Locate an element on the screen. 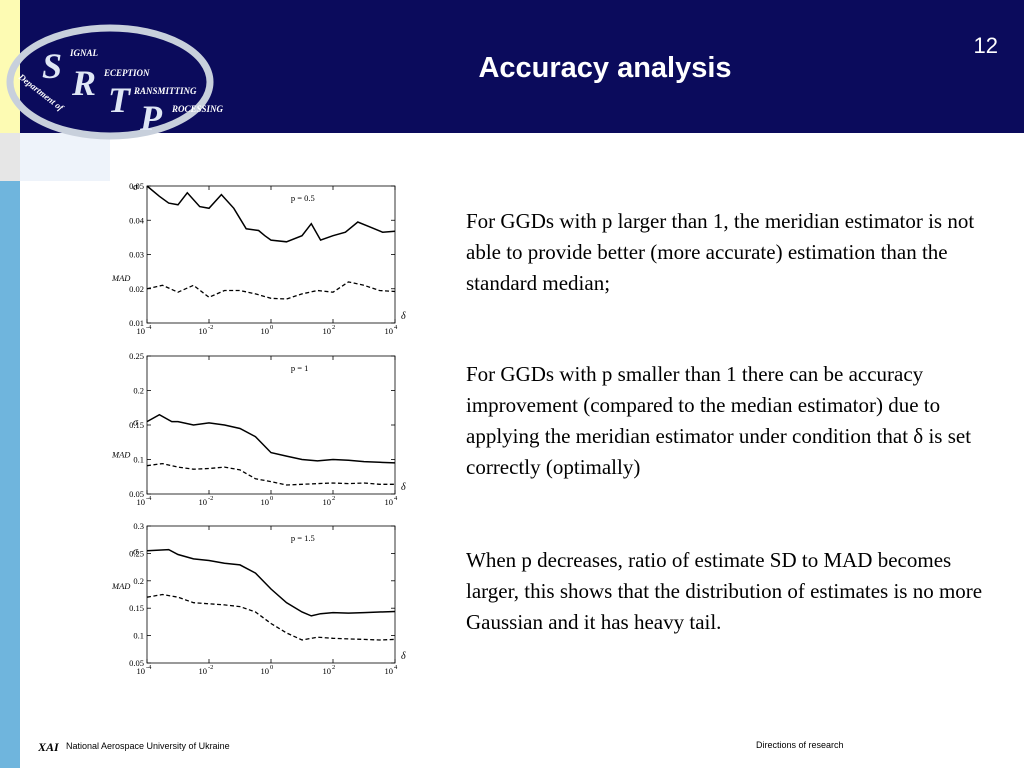 The width and height of the screenshot is (1024, 768). chart-2-xlabel: δ is located at coordinates (403, 487).